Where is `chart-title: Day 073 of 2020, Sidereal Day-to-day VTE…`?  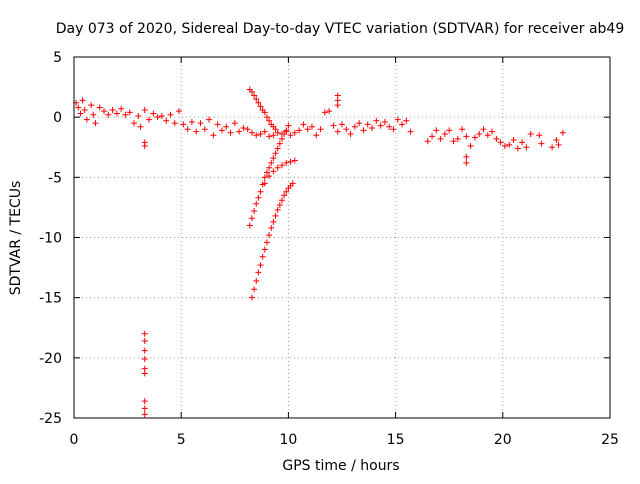 chart-title: Day 073 of 2020, Sidereal Day-to-day VTE… is located at coordinates (340, 29).